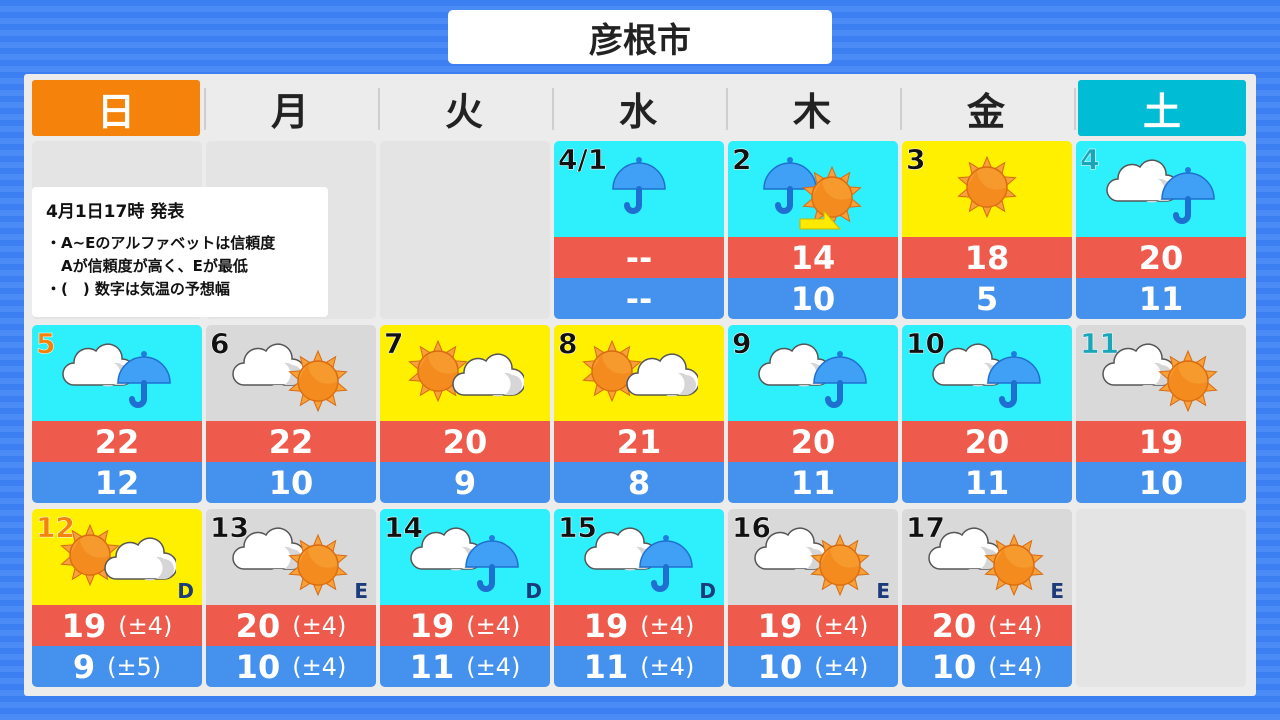 This screenshot has height=720, width=1280. I want to click on day-cell: 10 20 11, so click(987, 414).